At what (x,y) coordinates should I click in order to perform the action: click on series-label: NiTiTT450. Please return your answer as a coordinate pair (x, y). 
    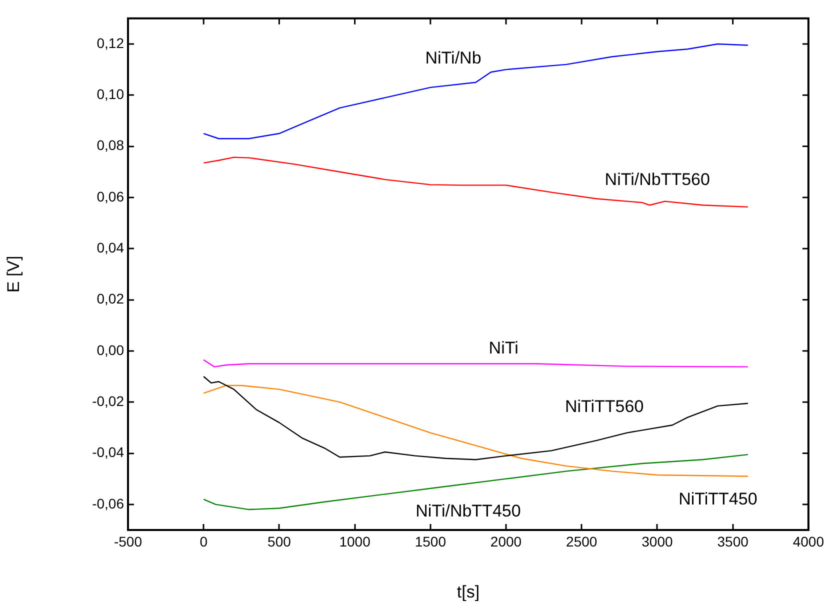
    Looking at the image, I should click on (718, 499).